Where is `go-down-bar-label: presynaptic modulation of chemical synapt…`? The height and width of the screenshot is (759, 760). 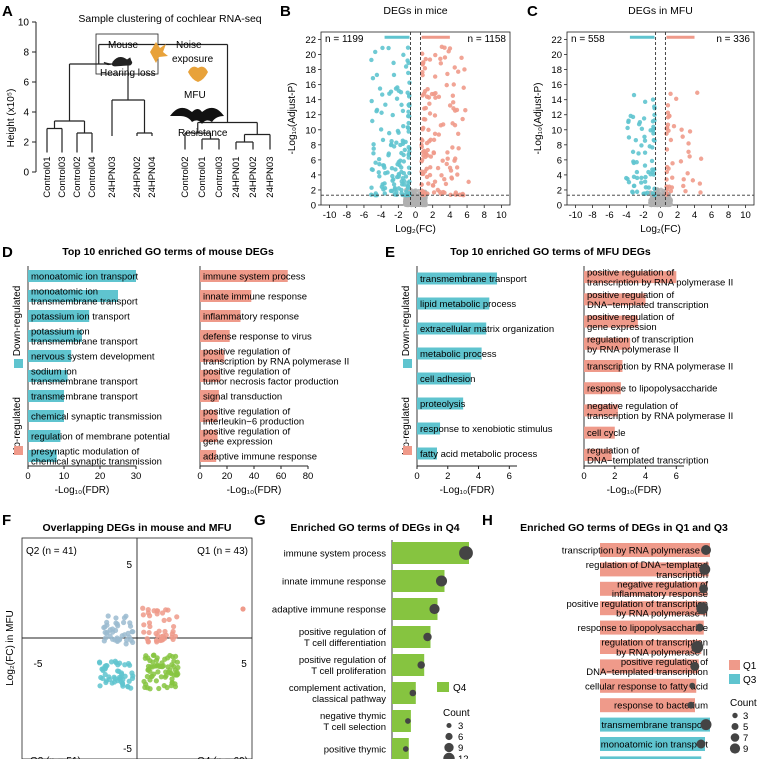 go-down-bar-label: presynaptic modulation of chemical synapt… is located at coordinates (96, 457).